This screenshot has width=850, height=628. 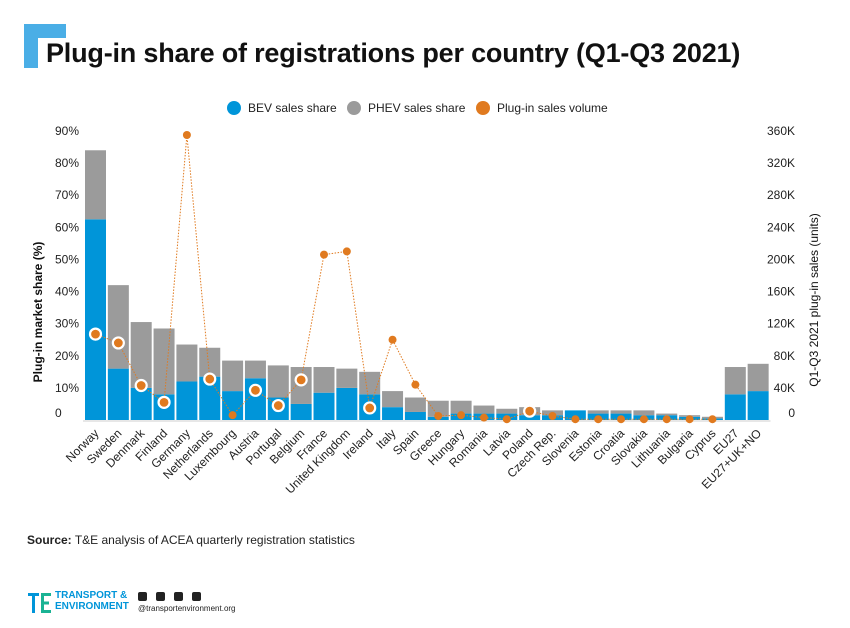 I want to click on social-links, so click(x=169, y=596).